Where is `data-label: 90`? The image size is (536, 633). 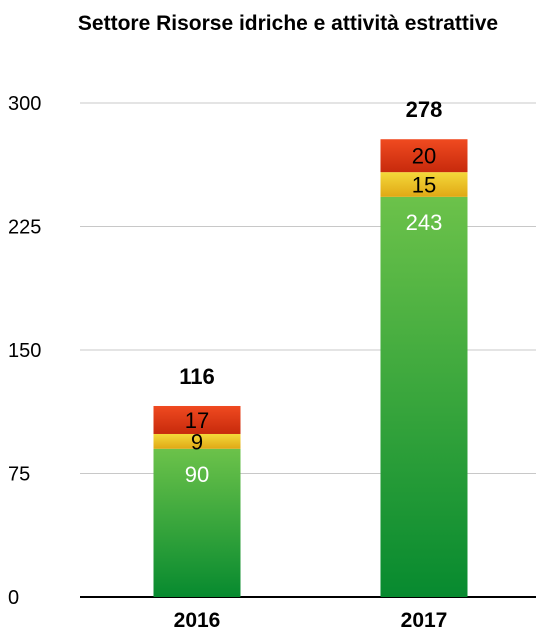
data-label: 90 is located at coordinates (197, 474).